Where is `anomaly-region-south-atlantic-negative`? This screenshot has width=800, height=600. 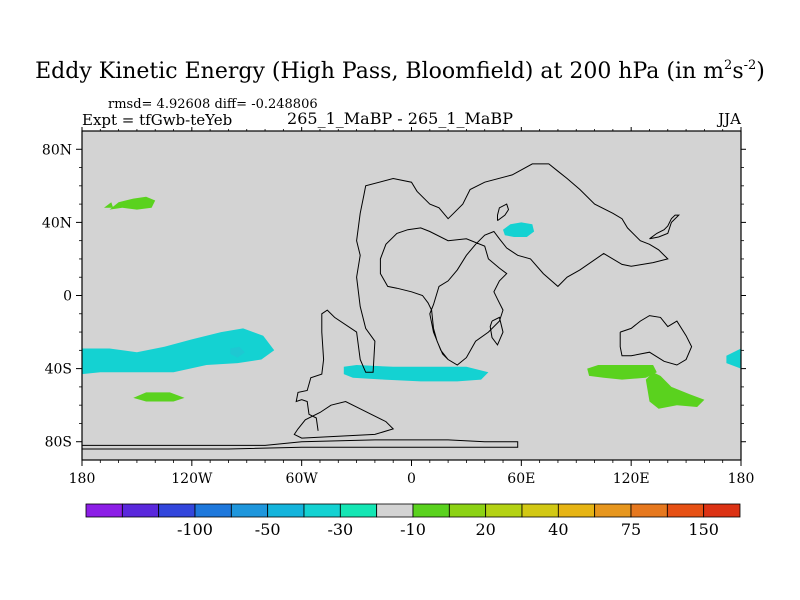 anomaly-region-south-atlantic-negative is located at coordinates (416, 373).